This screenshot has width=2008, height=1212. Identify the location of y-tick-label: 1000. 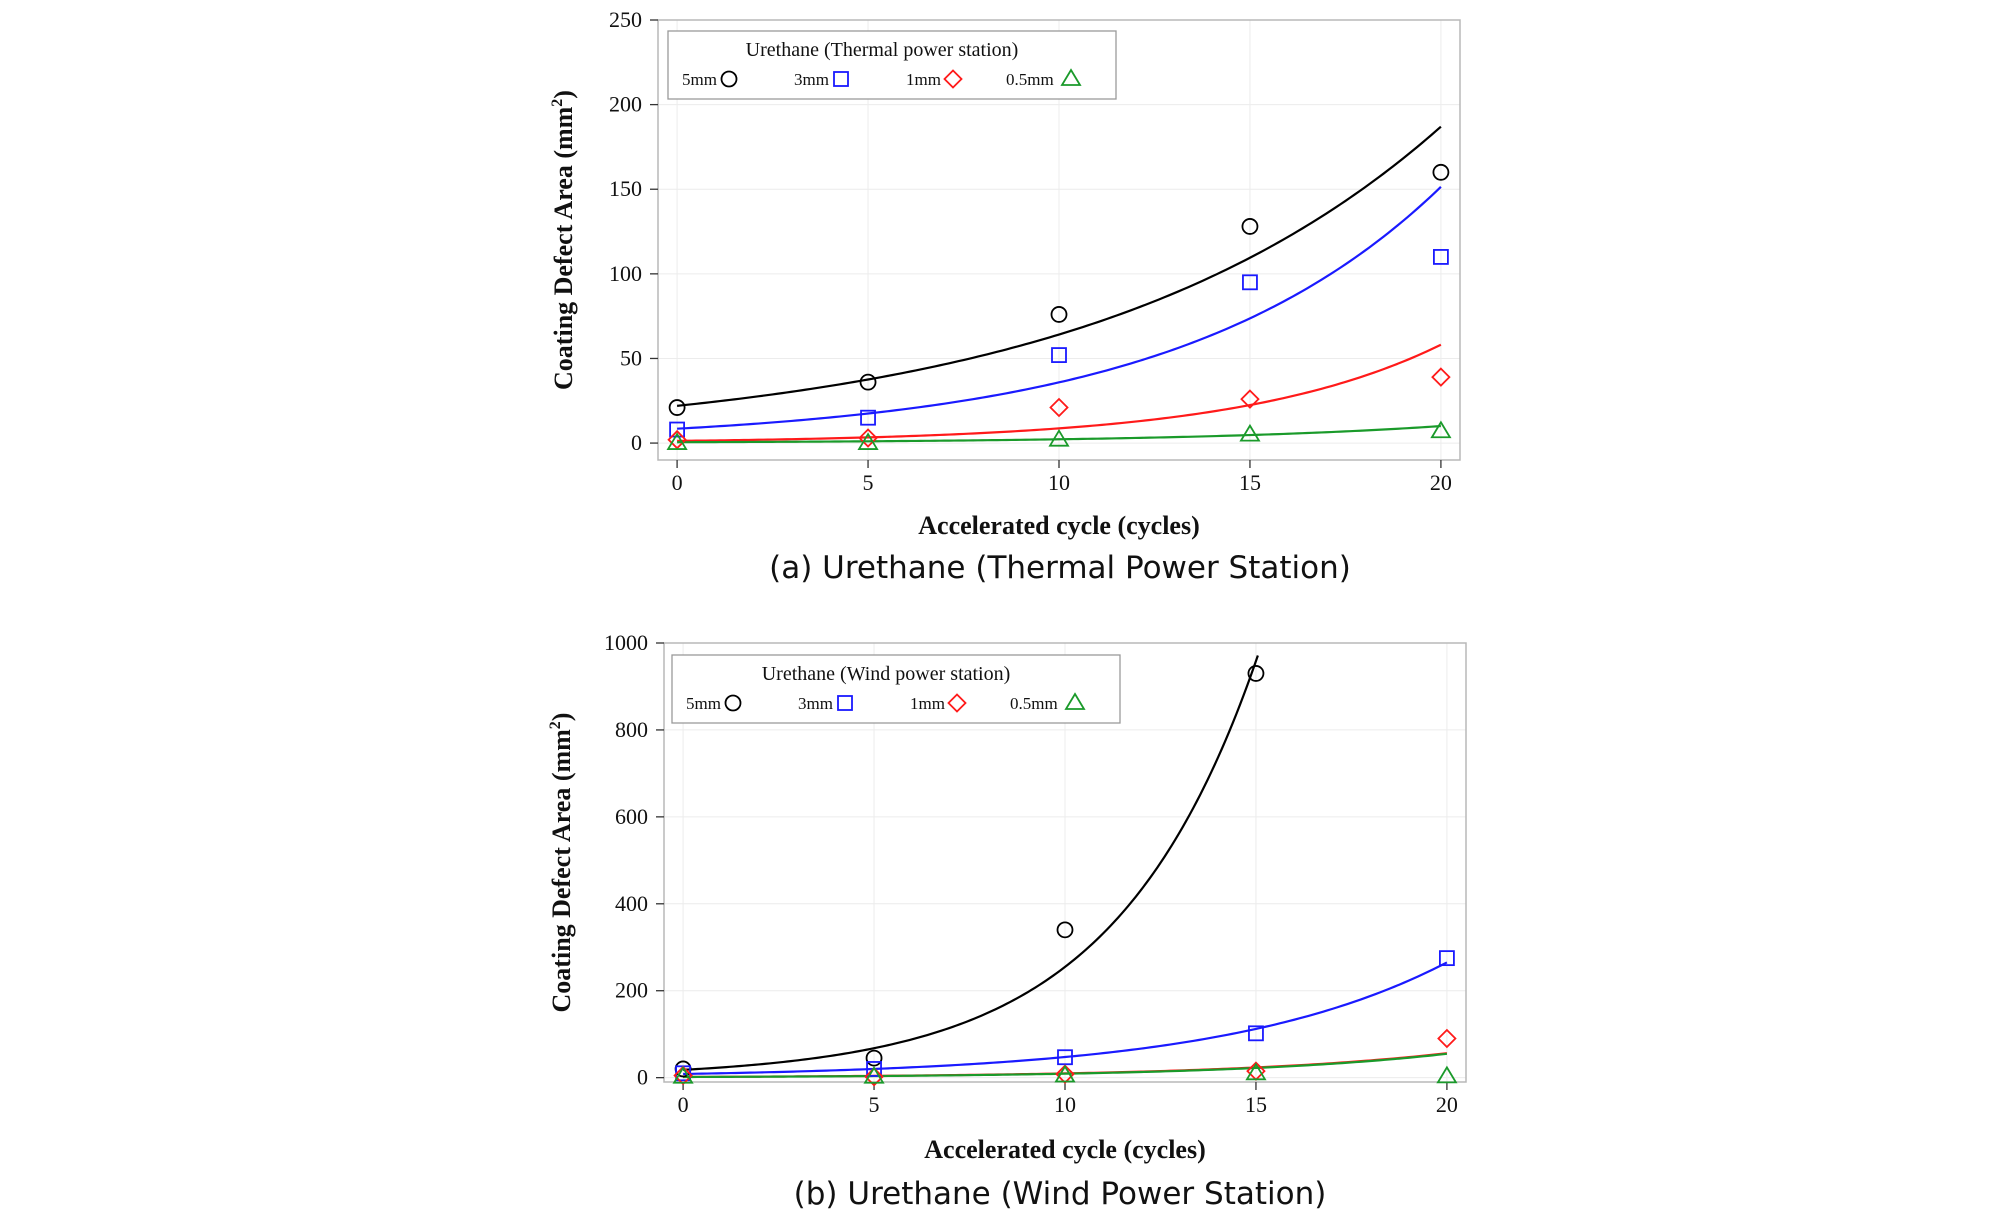
(626, 642).